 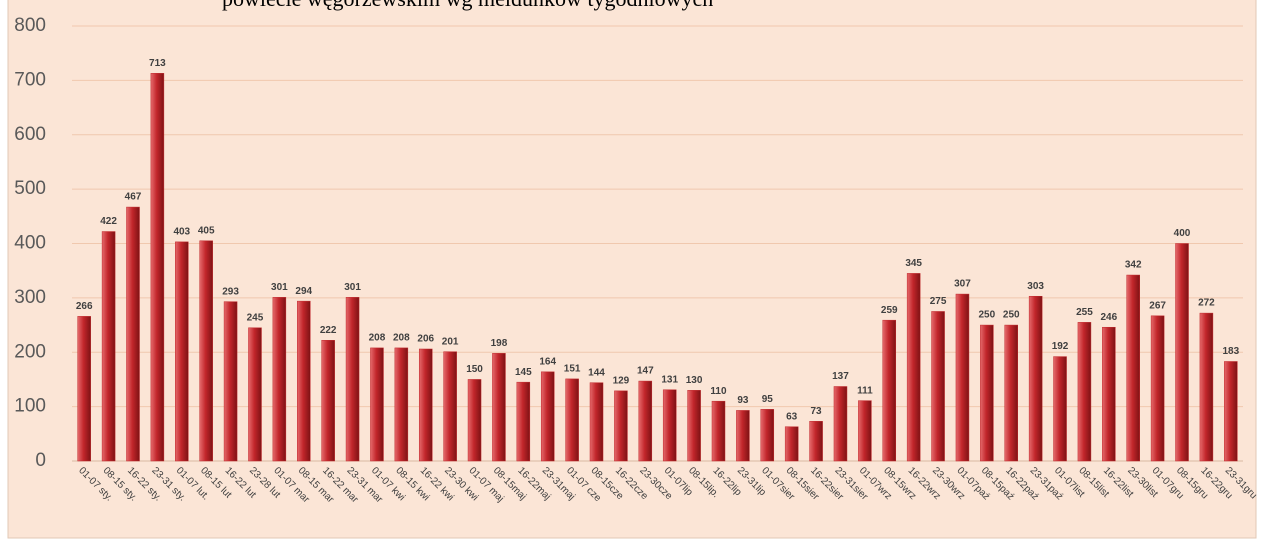 What do you see at coordinates (474, 369) in the screenshot?
I see `data-label: 150` at bounding box center [474, 369].